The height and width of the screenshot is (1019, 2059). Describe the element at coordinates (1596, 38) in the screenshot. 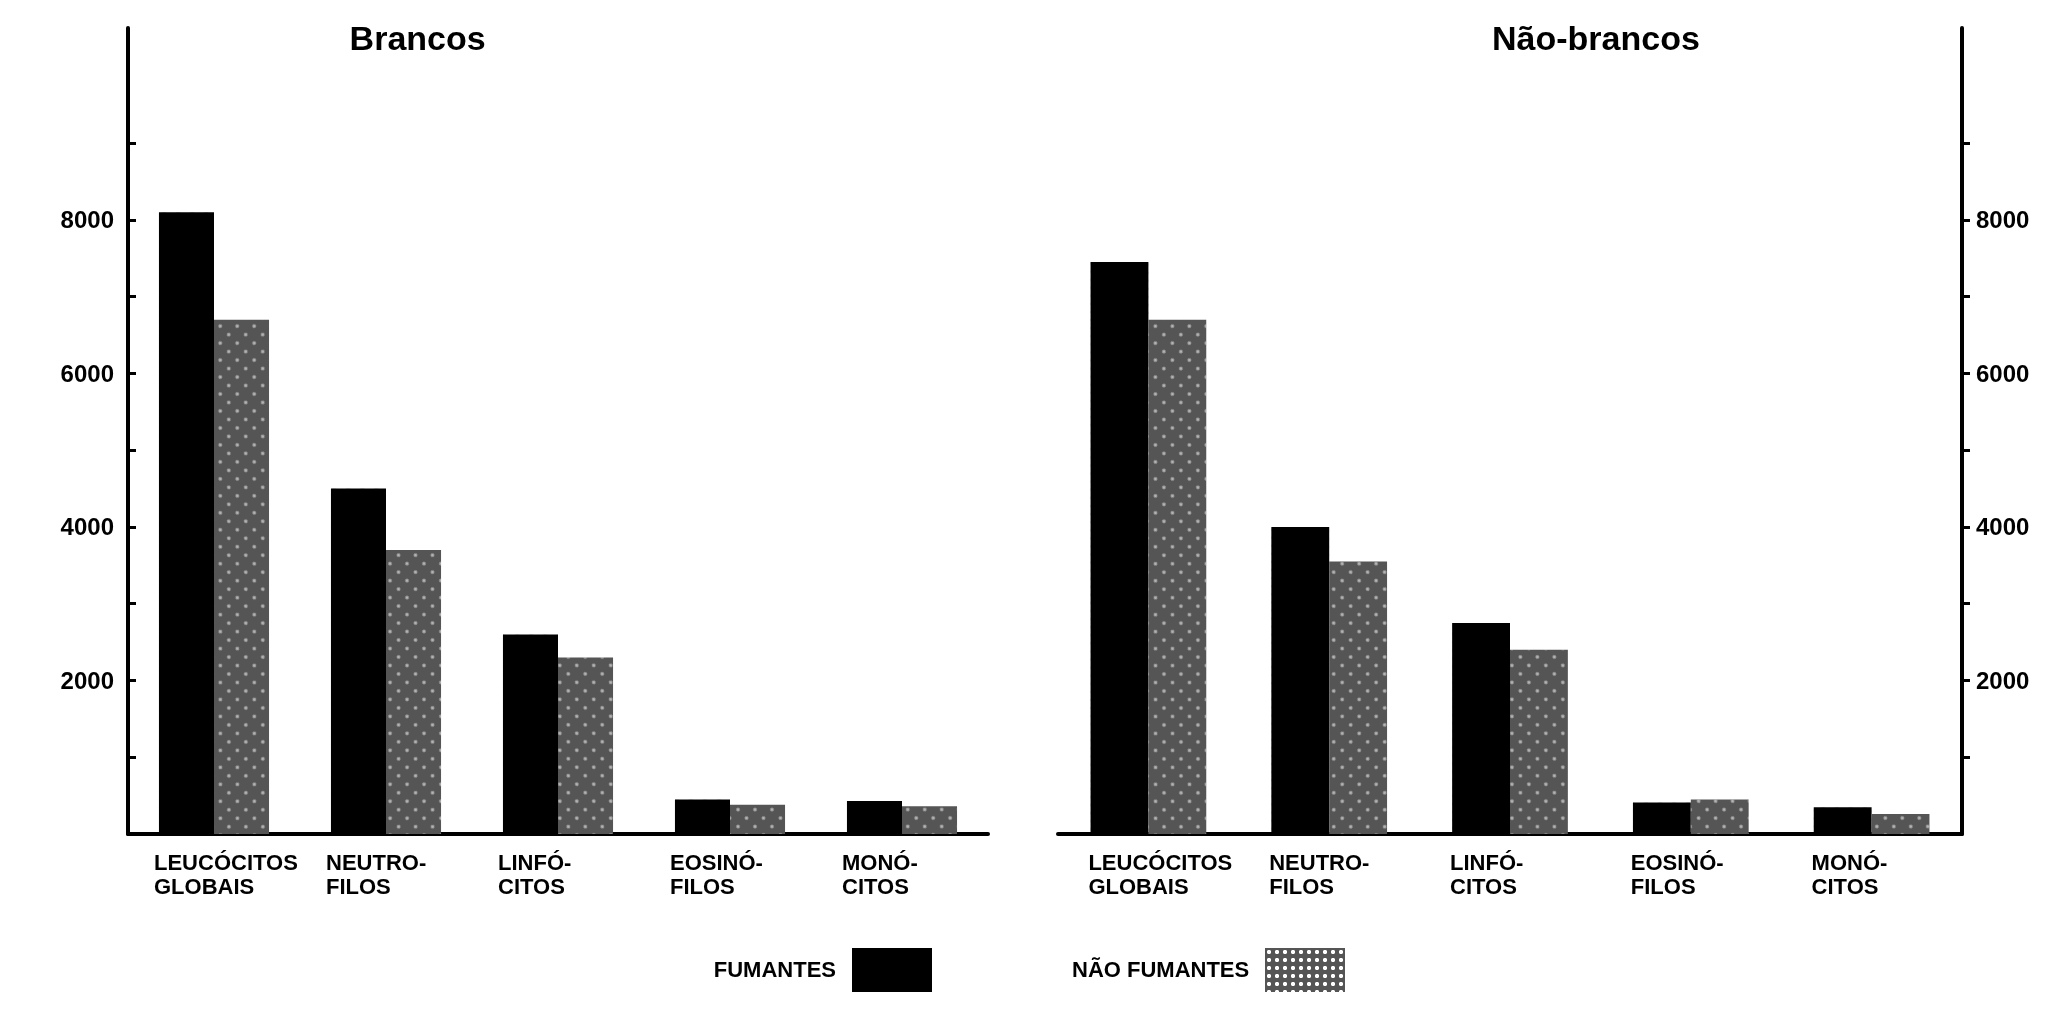

I see `chart-title: Não-brancos` at that location.